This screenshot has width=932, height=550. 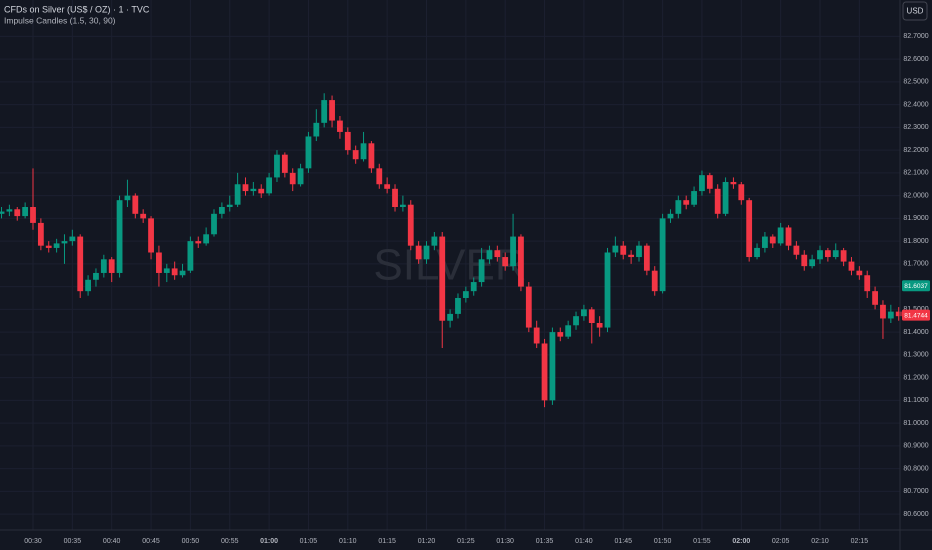 I want to click on x-tick-label: 02:05, so click(x=781, y=541).